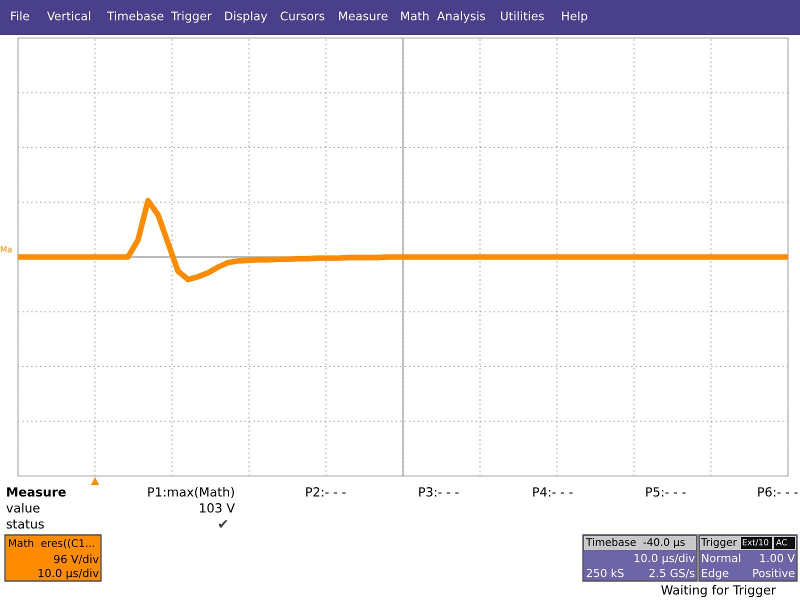 The width and height of the screenshot is (800, 600). Describe the element at coordinates (671, 573) in the screenshot. I see `text: 2.5 GS/s` at that location.